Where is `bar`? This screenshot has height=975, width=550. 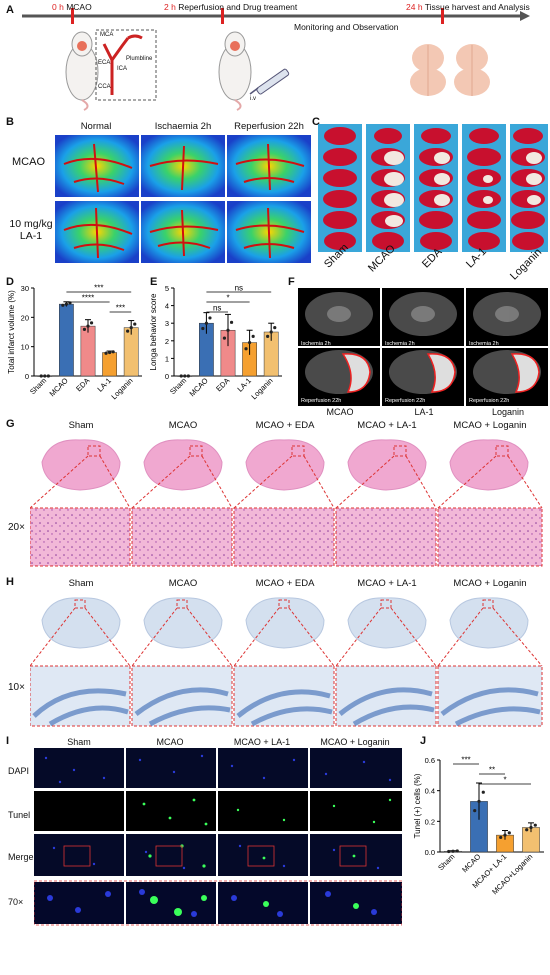 bar is located at coordinates (88, 351).